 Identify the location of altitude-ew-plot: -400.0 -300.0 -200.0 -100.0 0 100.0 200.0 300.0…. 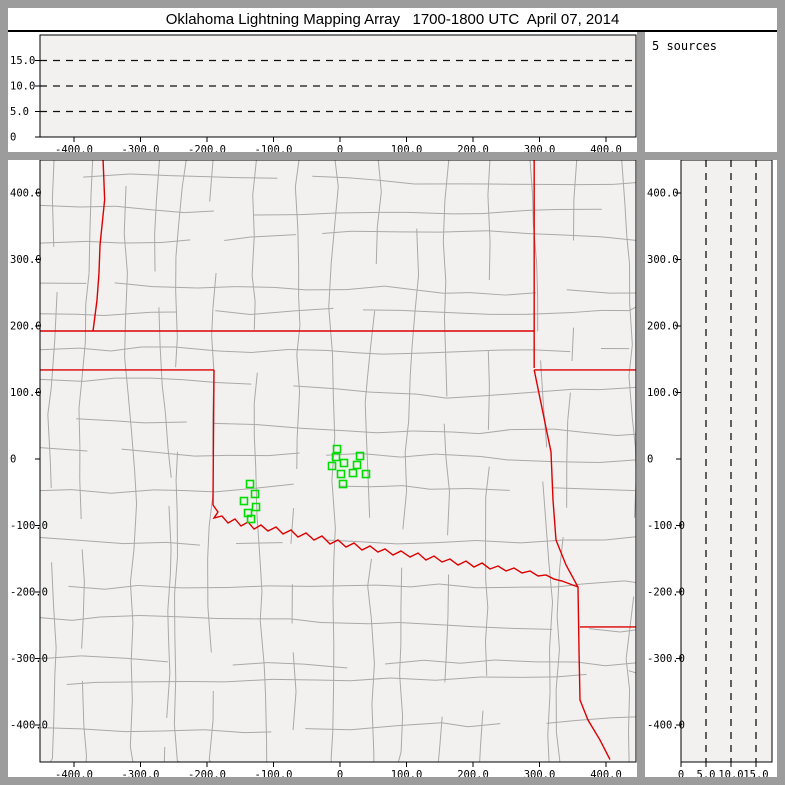
(323, 93).